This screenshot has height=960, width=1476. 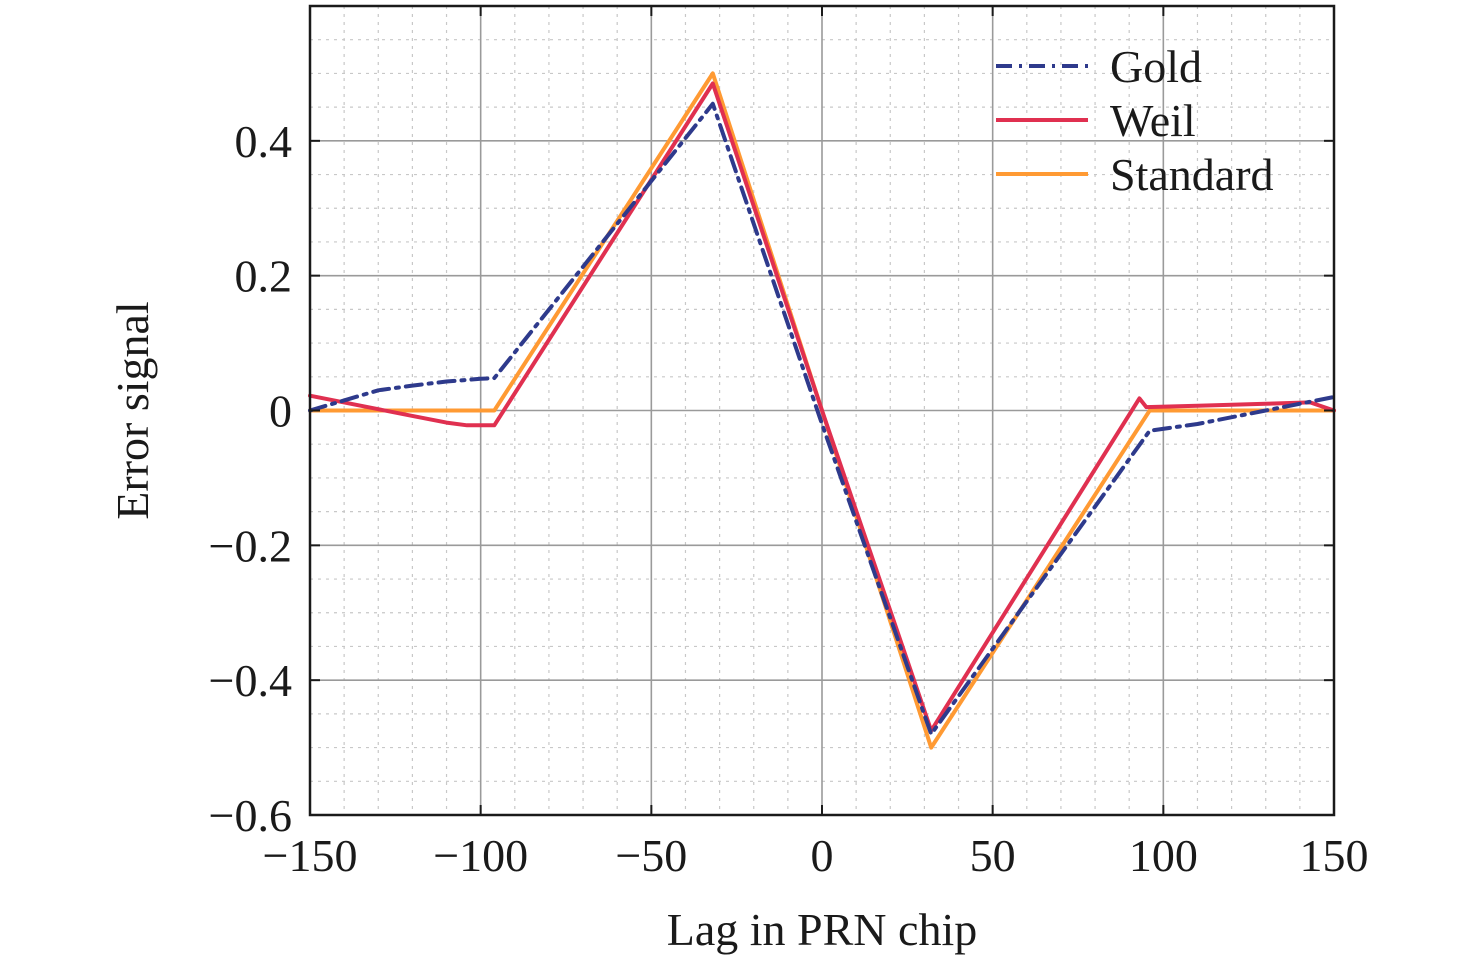 What do you see at coordinates (651, 855) in the screenshot?
I see `x-tick-label: −50` at bounding box center [651, 855].